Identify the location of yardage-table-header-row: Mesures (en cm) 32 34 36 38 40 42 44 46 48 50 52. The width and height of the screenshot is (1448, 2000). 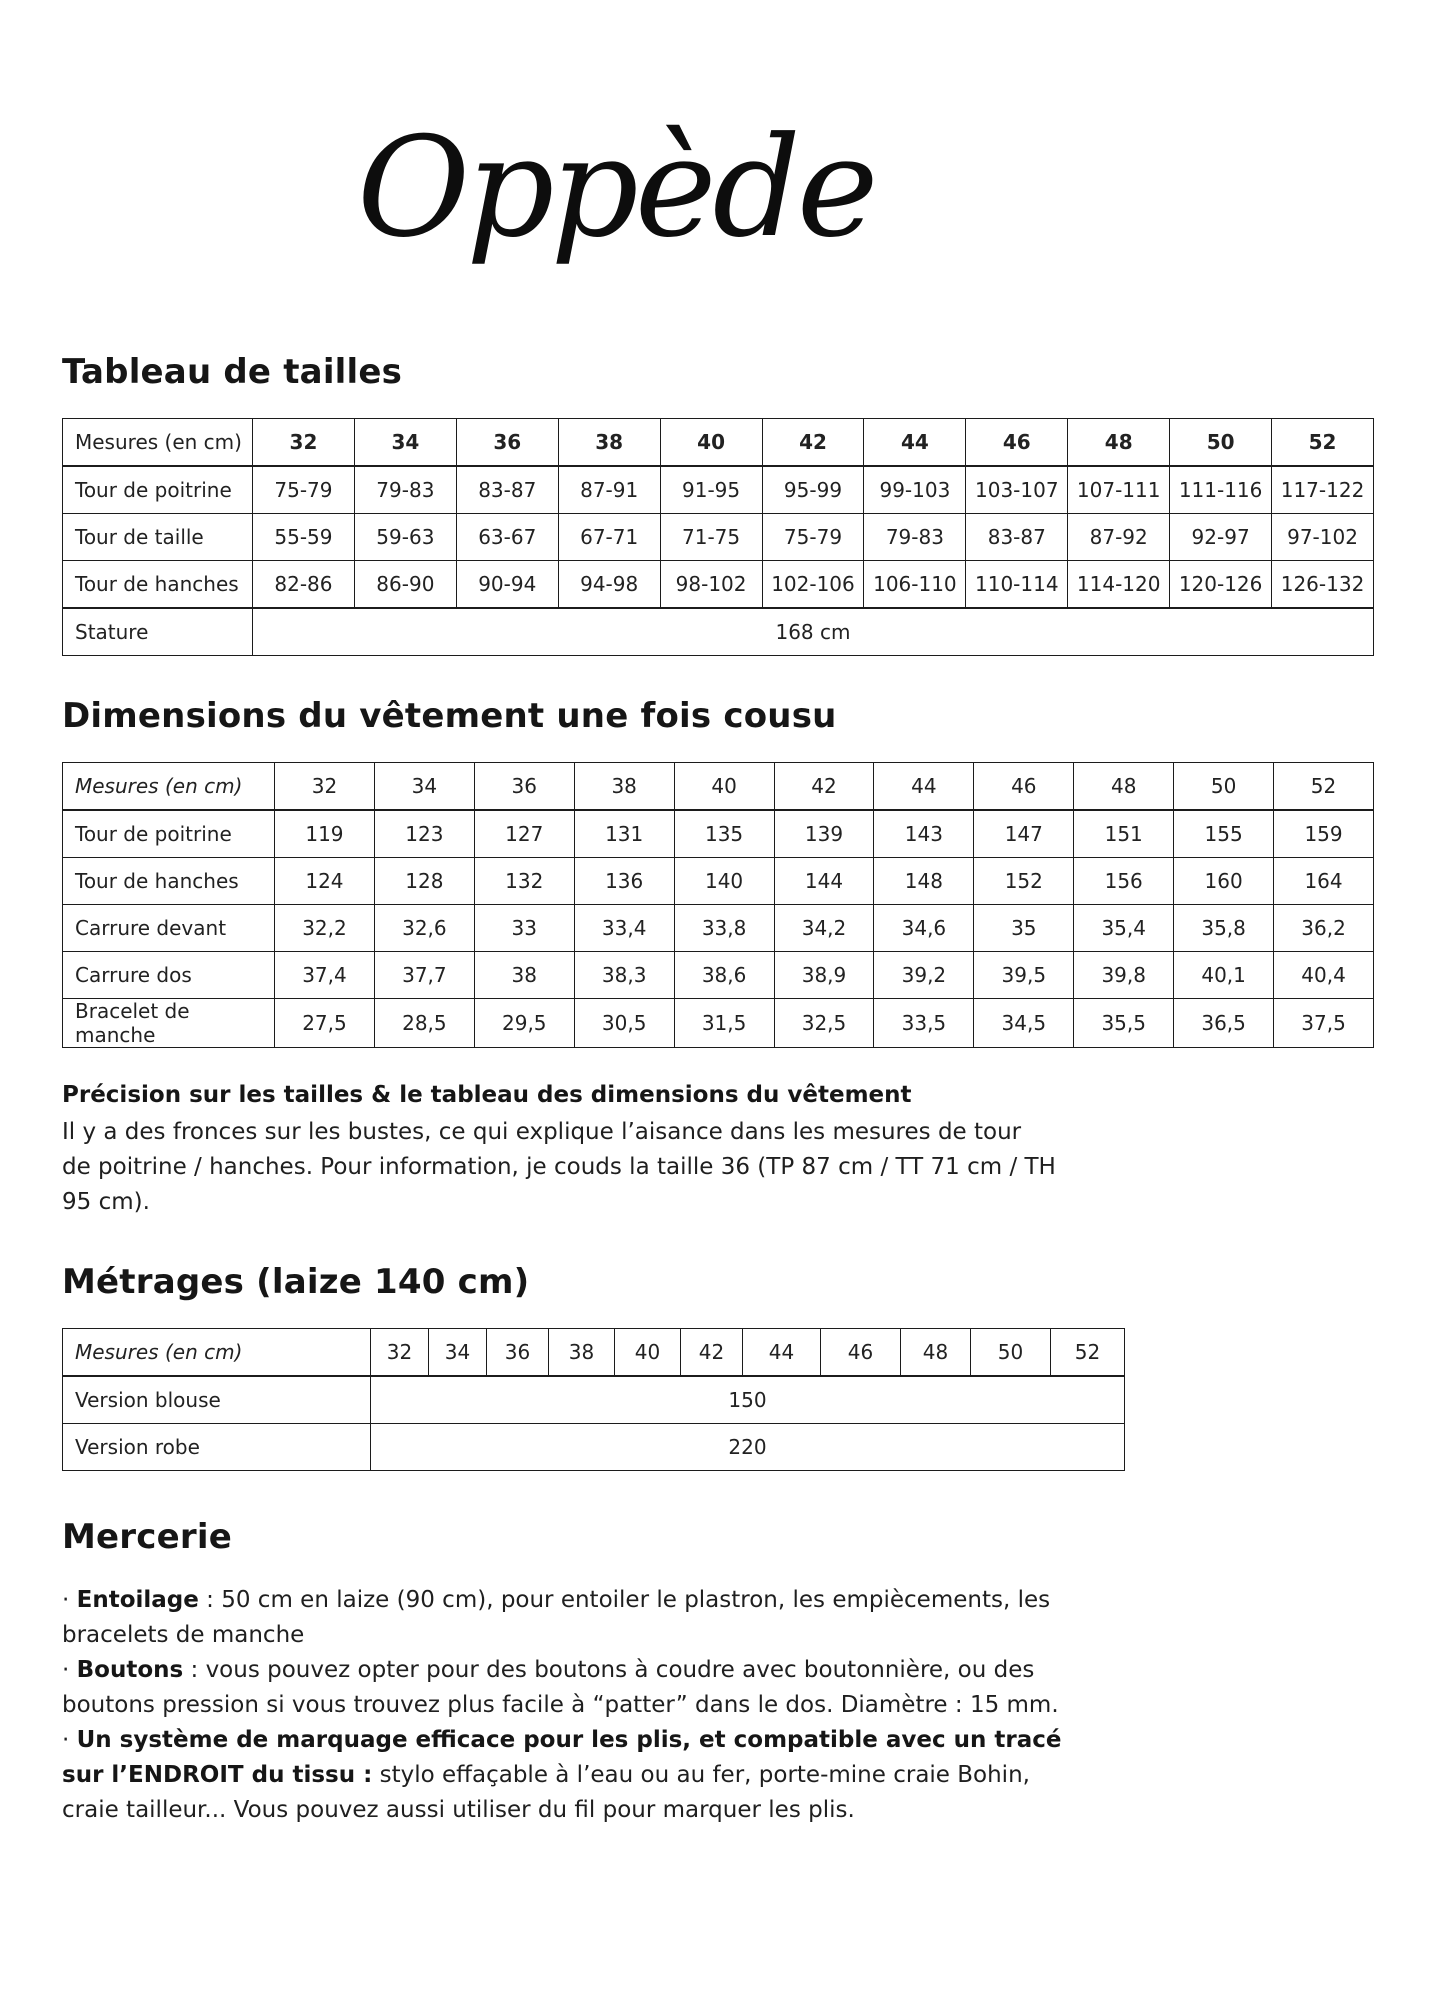
(593, 1352).